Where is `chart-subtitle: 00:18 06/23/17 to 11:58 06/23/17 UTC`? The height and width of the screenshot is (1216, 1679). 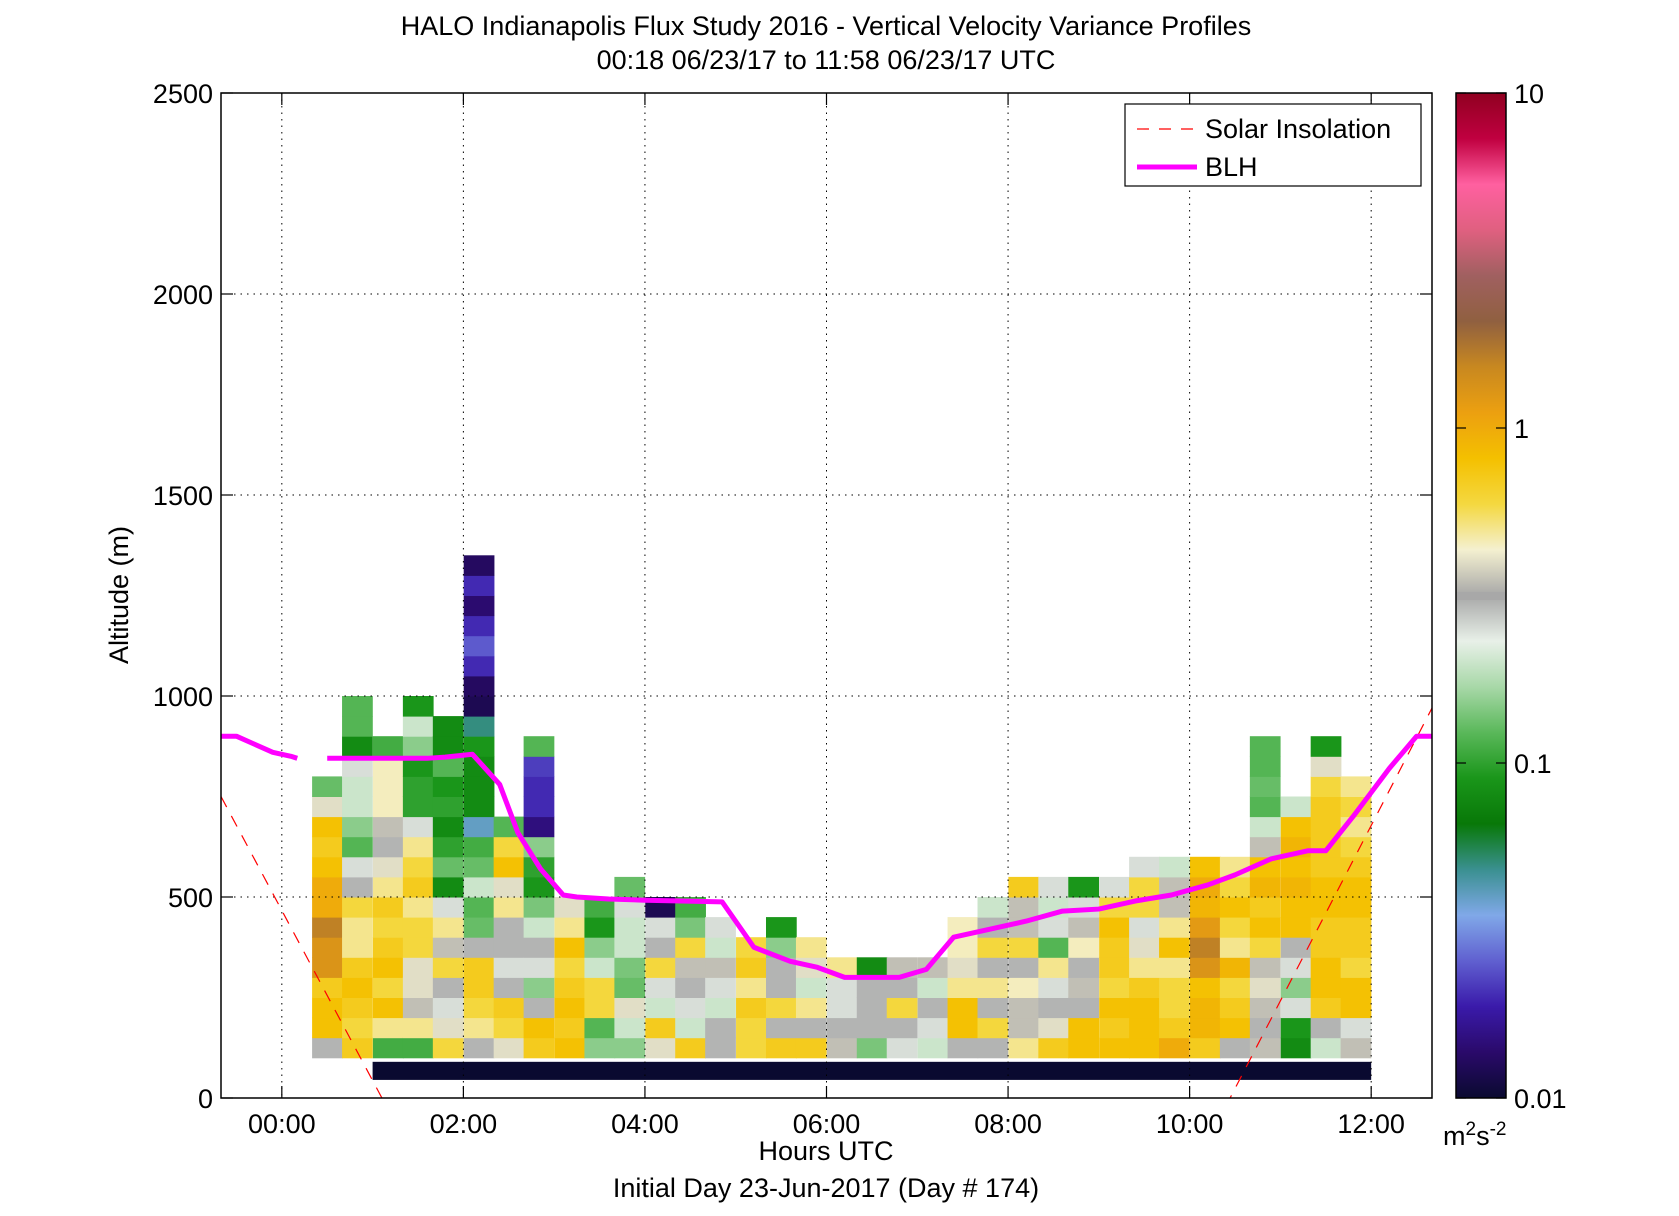 chart-subtitle: 00:18 06/23/17 to 11:58 06/23/17 UTC is located at coordinates (826, 60).